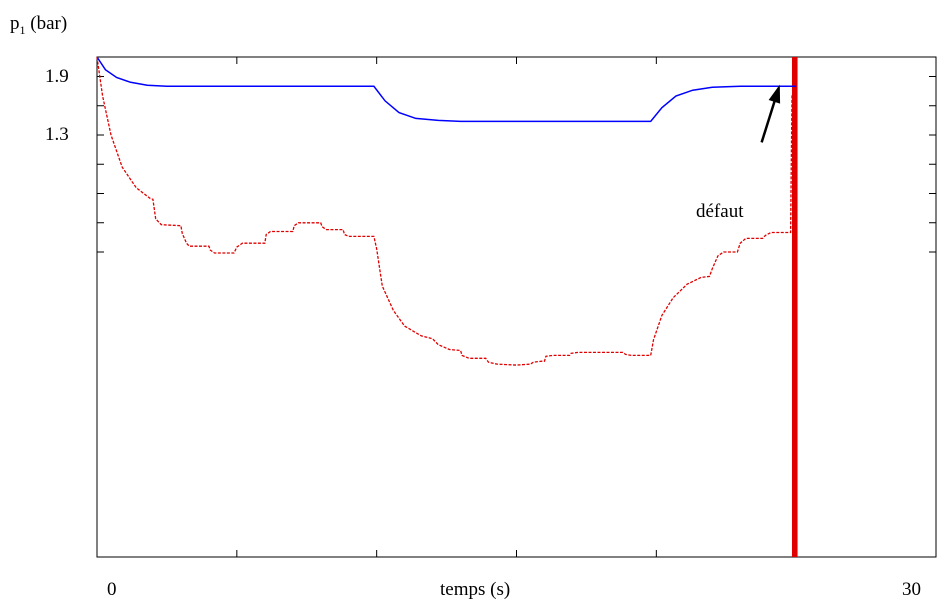 The height and width of the screenshot is (614, 939). Describe the element at coordinates (475, 589) in the screenshot. I see `x-axis-label: temps (s)` at that location.